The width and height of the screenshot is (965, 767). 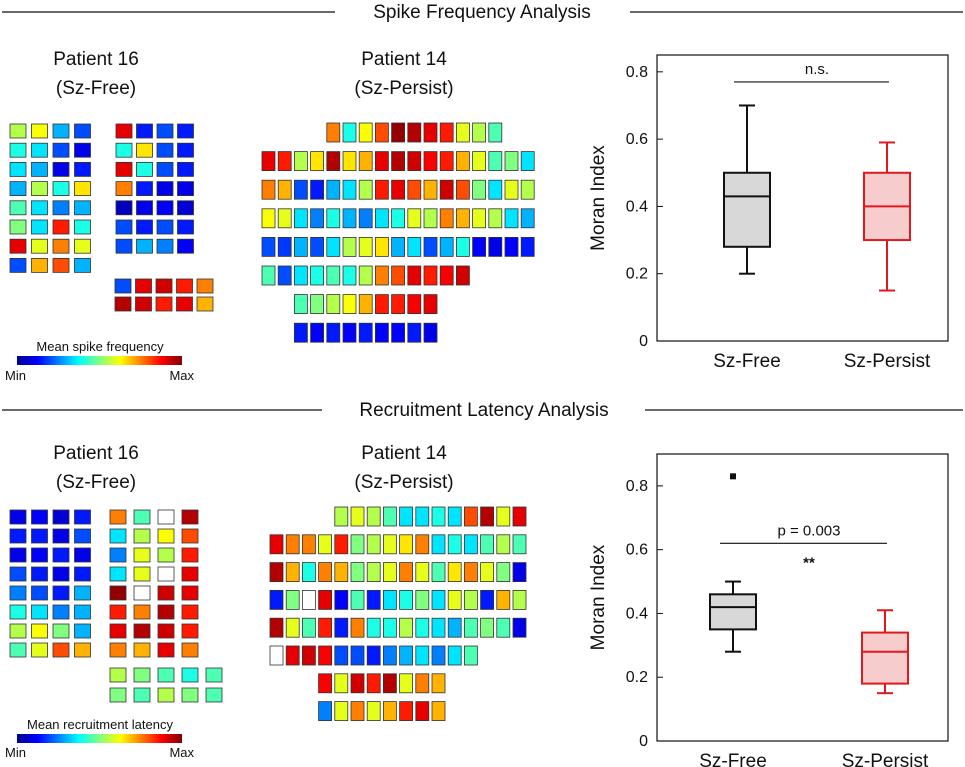 I want to click on y-tick-label: 0.4, so click(x=637, y=206).